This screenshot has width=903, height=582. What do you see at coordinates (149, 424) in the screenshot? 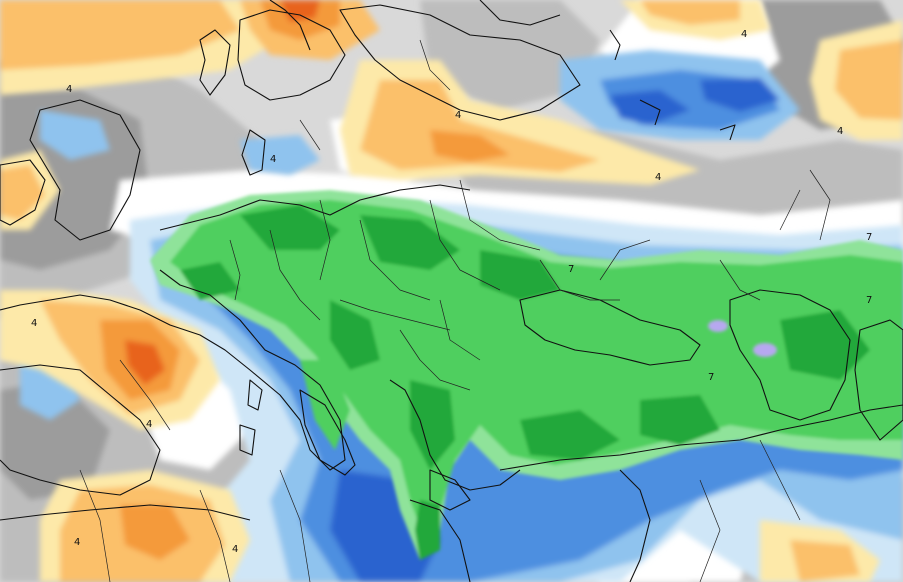
I see `contour-label-9: 4` at bounding box center [149, 424].